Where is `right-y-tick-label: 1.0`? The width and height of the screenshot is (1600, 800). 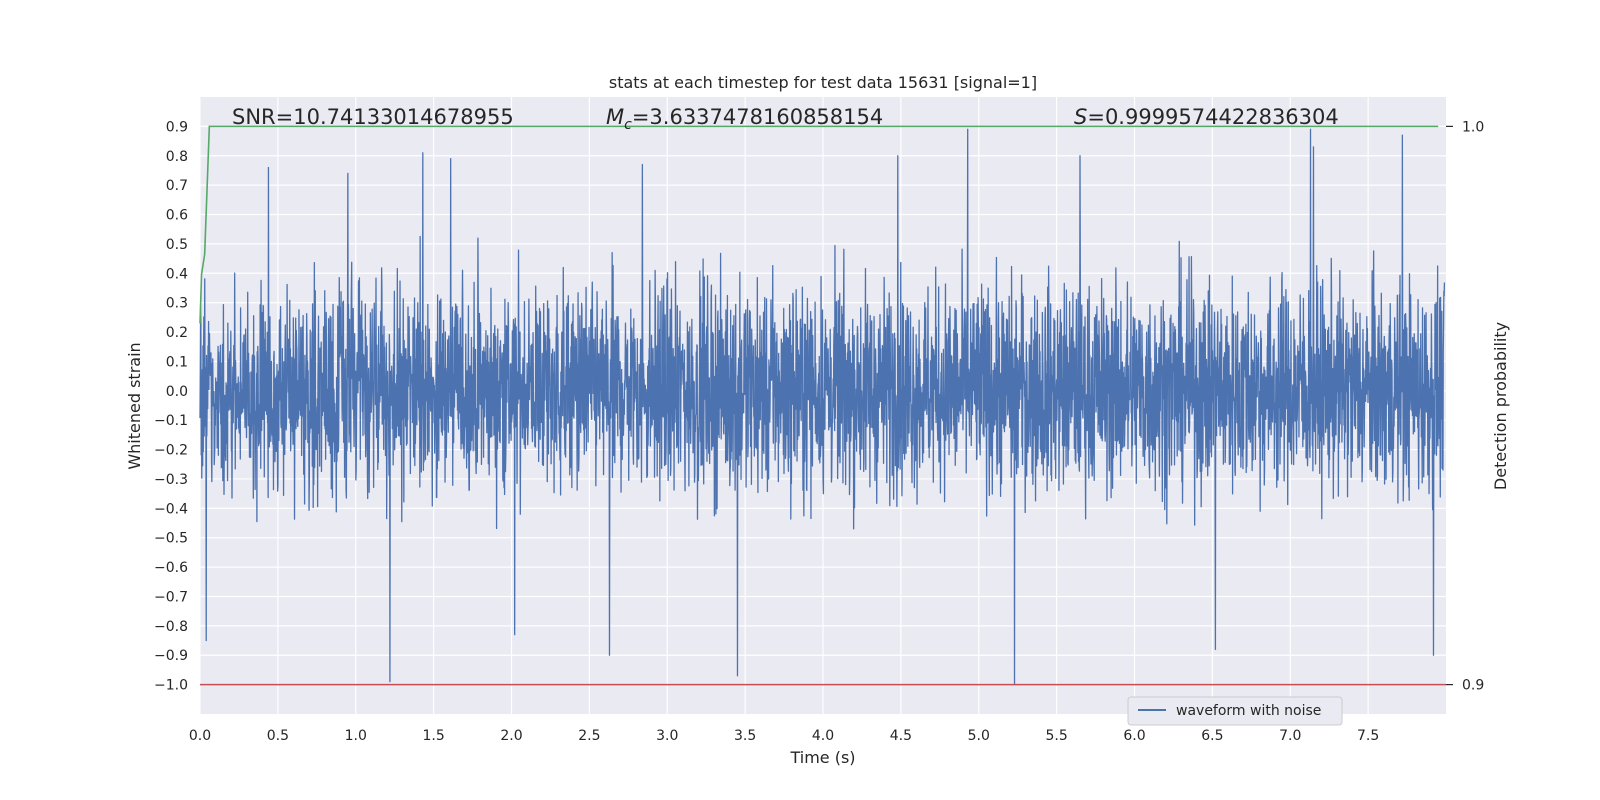
right-y-tick-label: 1.0 is located at coordinates (1473, 127).